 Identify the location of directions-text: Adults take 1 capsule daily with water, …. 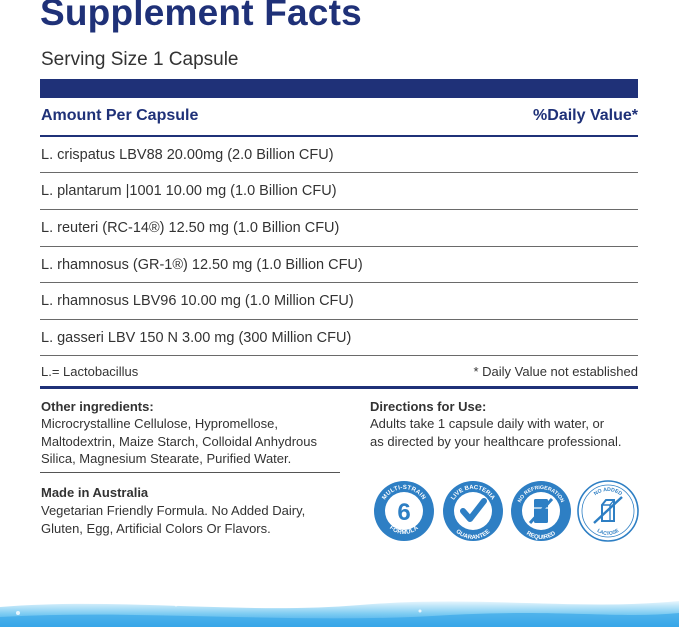
(495, 432).